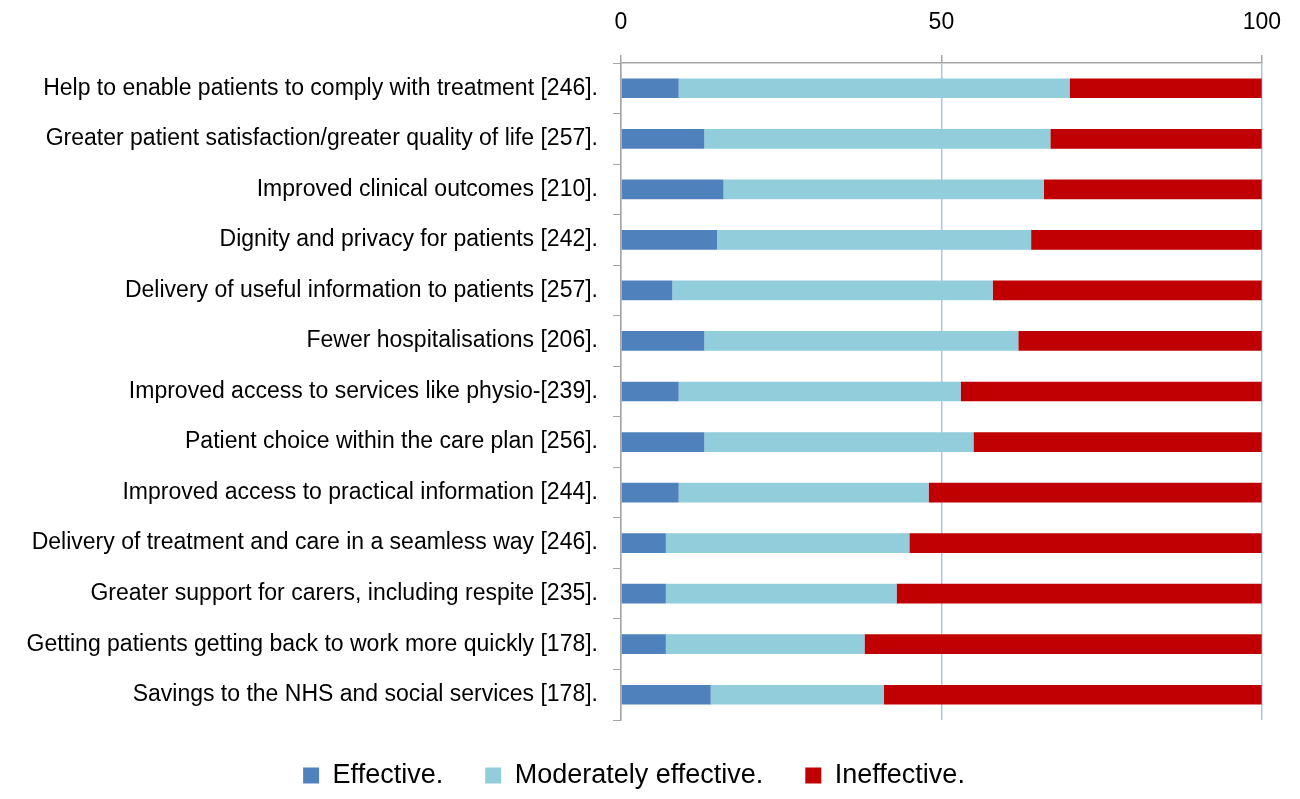 This screenshot has height=799, width=1300. I want to click on y-tick-label: Improved clinical outcomes [210]., so click(427, 187).